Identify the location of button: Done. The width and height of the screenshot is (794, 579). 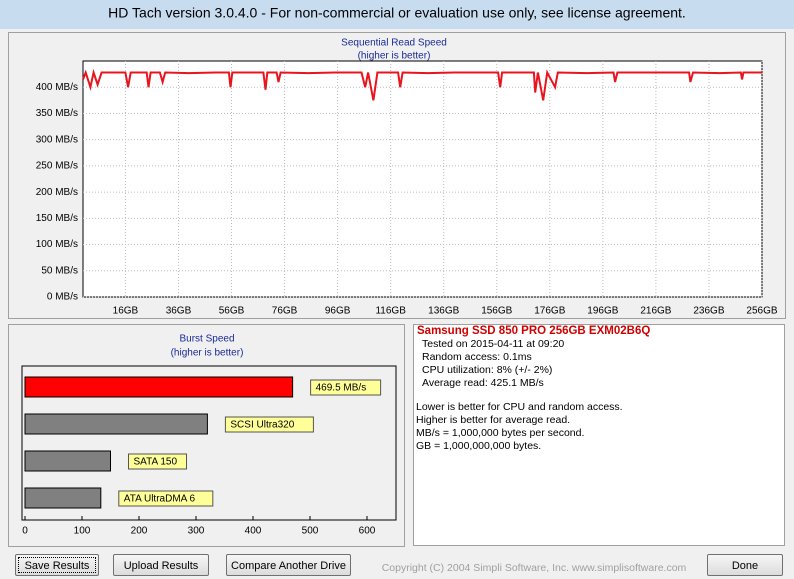
(745, 565).